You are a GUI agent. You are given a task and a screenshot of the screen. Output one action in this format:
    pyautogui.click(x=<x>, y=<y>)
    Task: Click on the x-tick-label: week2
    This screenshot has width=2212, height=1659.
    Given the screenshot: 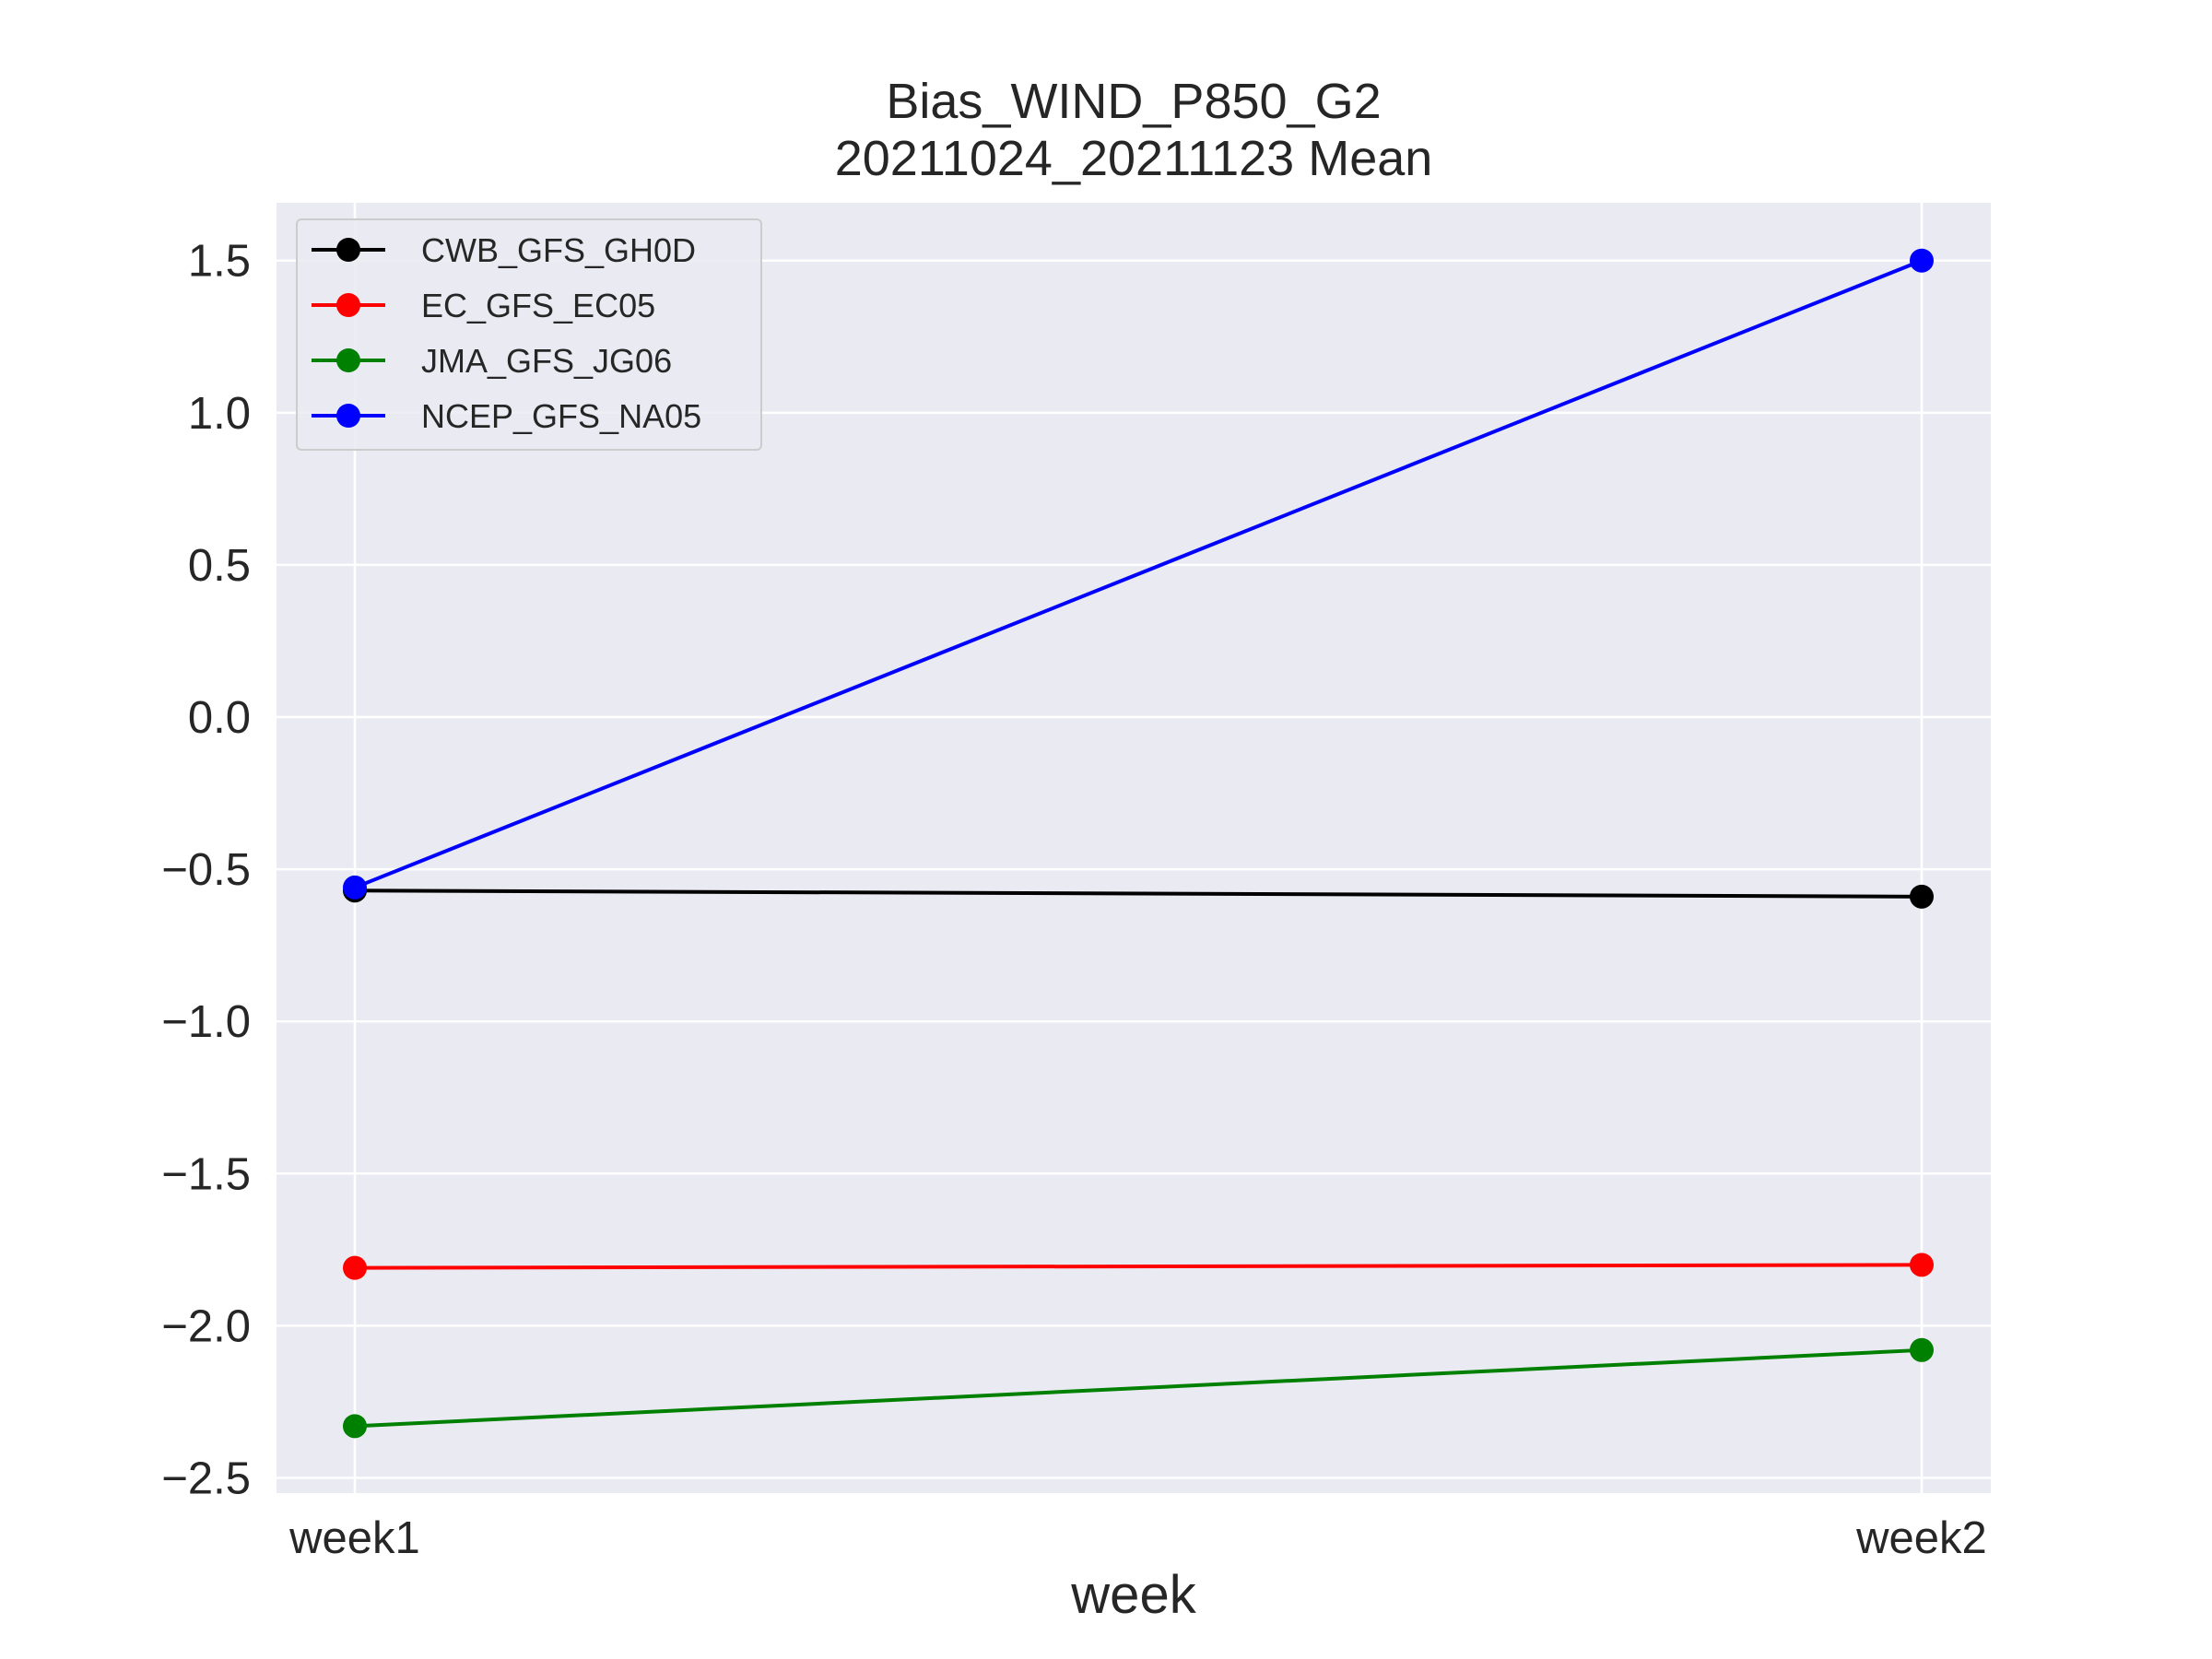 What is the action you would take?
    pyautogui.click(x=1921, y=1538)
    